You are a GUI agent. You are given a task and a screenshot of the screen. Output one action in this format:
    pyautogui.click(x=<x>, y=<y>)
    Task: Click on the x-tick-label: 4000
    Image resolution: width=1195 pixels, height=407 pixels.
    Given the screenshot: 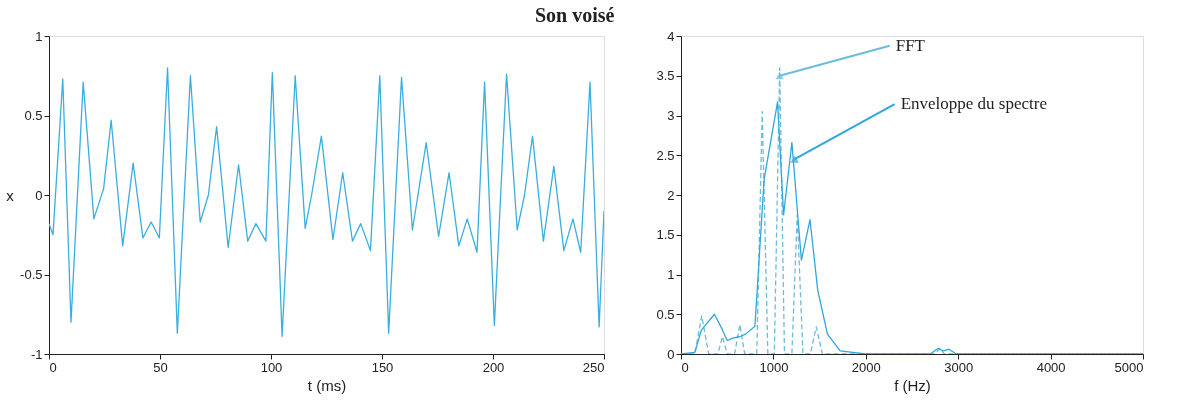 What is the action you would take?
    pyautogui.click(x=1051, y=367)
    